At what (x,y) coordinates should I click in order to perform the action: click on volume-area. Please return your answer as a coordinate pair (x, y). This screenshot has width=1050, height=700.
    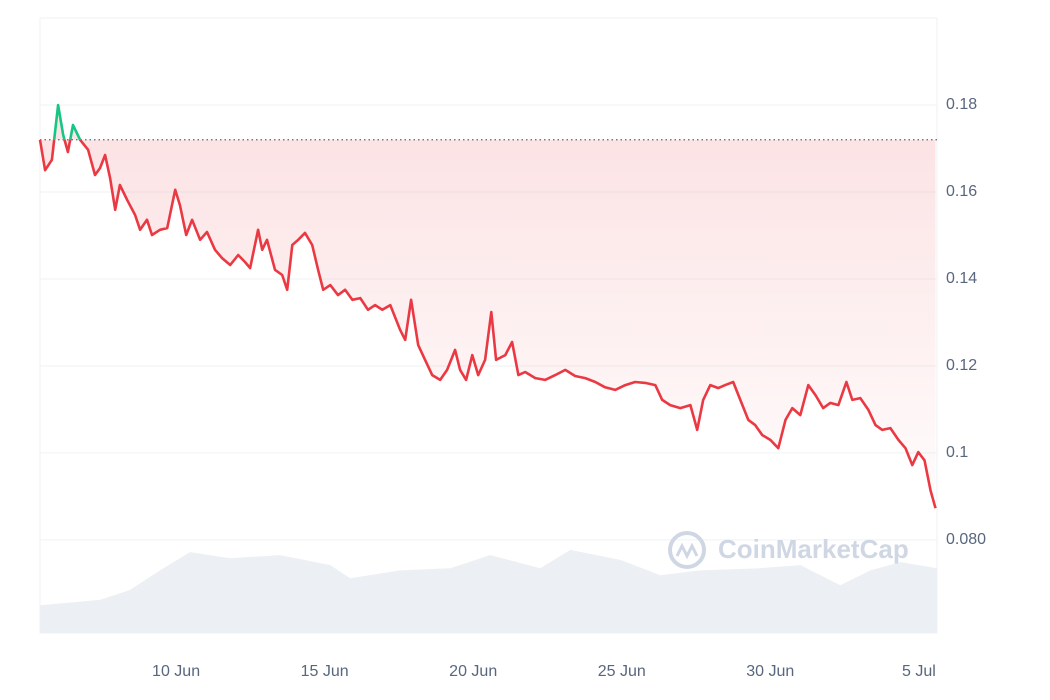
    Looking at the image, I should click on (488, 591).